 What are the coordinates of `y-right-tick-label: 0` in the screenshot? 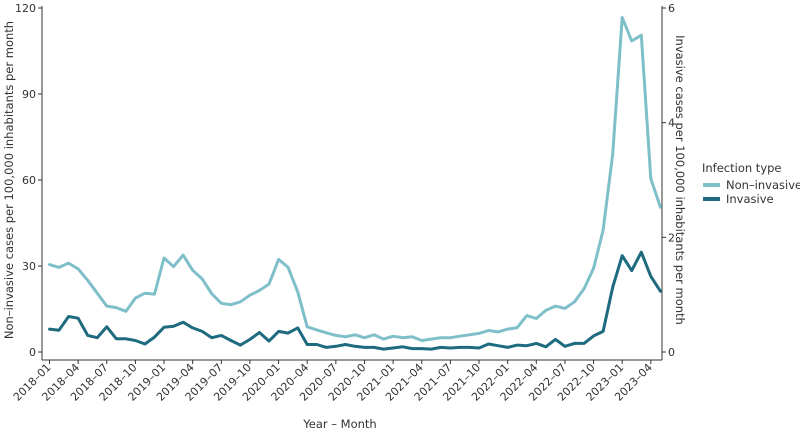 It's located at (671, 352).